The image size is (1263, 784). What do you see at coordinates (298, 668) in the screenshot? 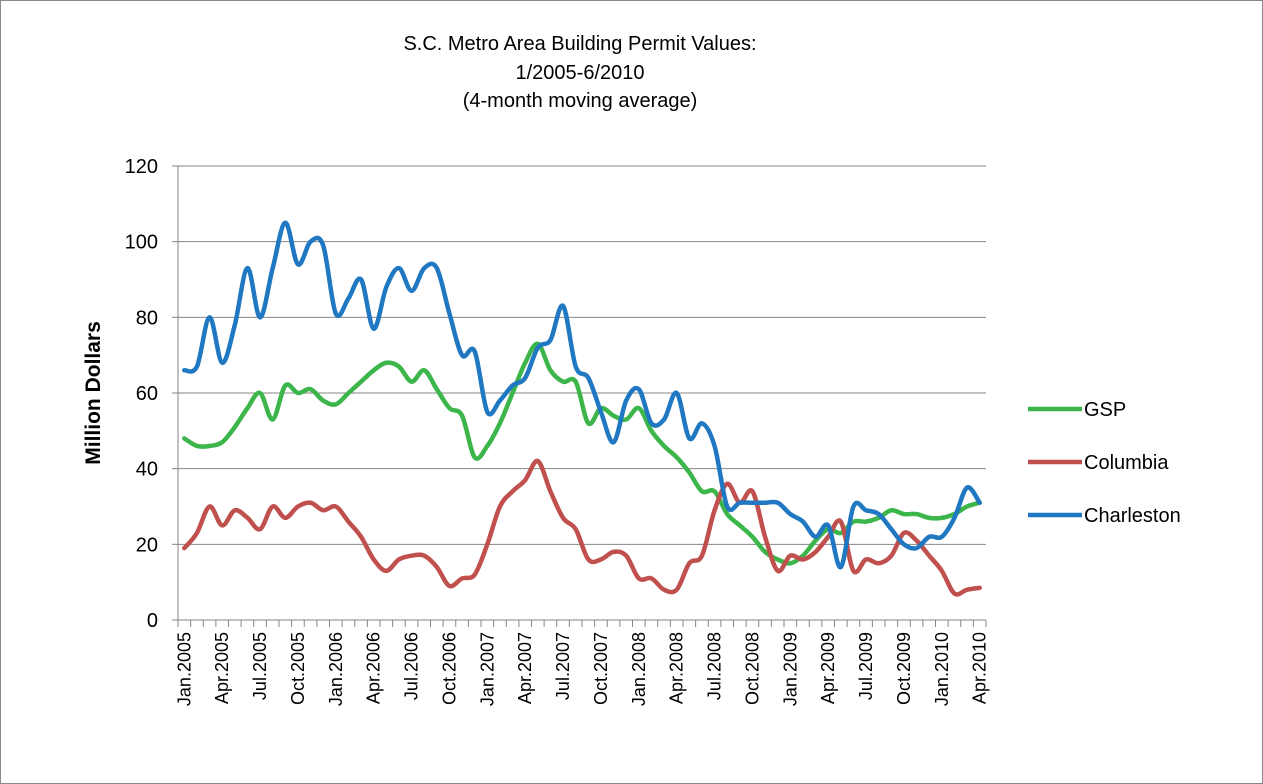
I see `x-tick-label: Oct.2005` at bounding box center [298, 668].